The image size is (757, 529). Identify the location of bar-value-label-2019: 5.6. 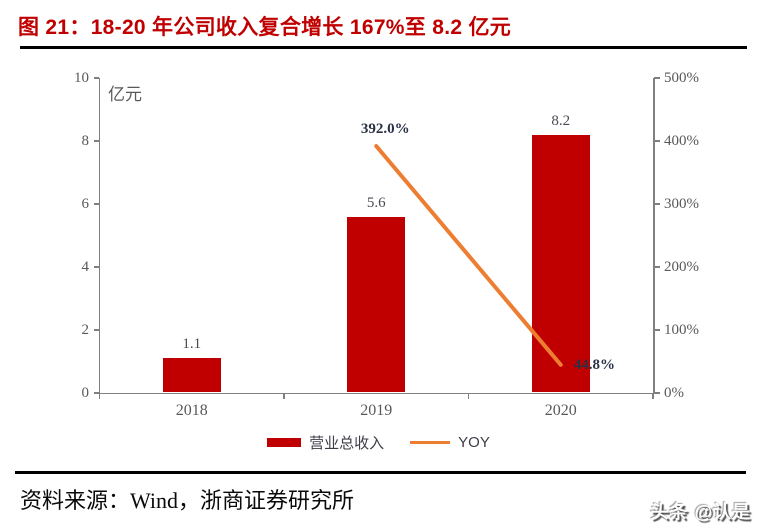
(376, 202).